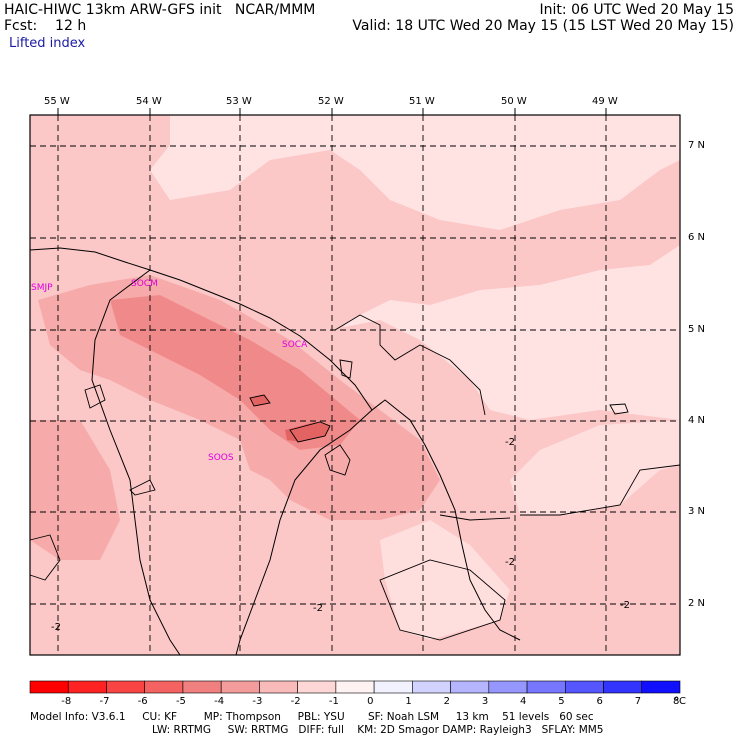 The height and width of the screenshot is (740, 740). Describe the element at coordinates (370, 701) in the screenshot. I see `colorbar-tick-label: 0` at that location.